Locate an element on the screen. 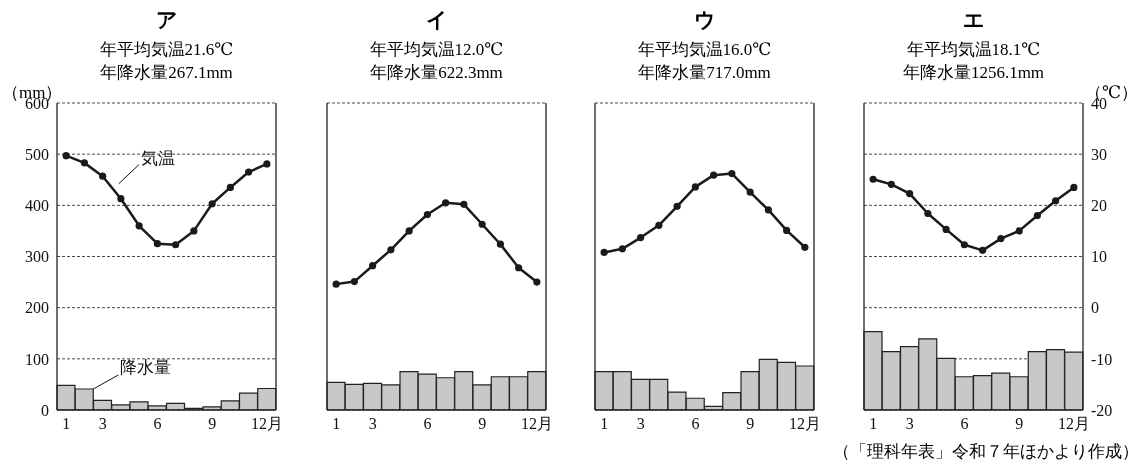 Image resolution: width=1143 pixels, height=466 pixels. chart-title: ウ is located at coordinates (704, 20).